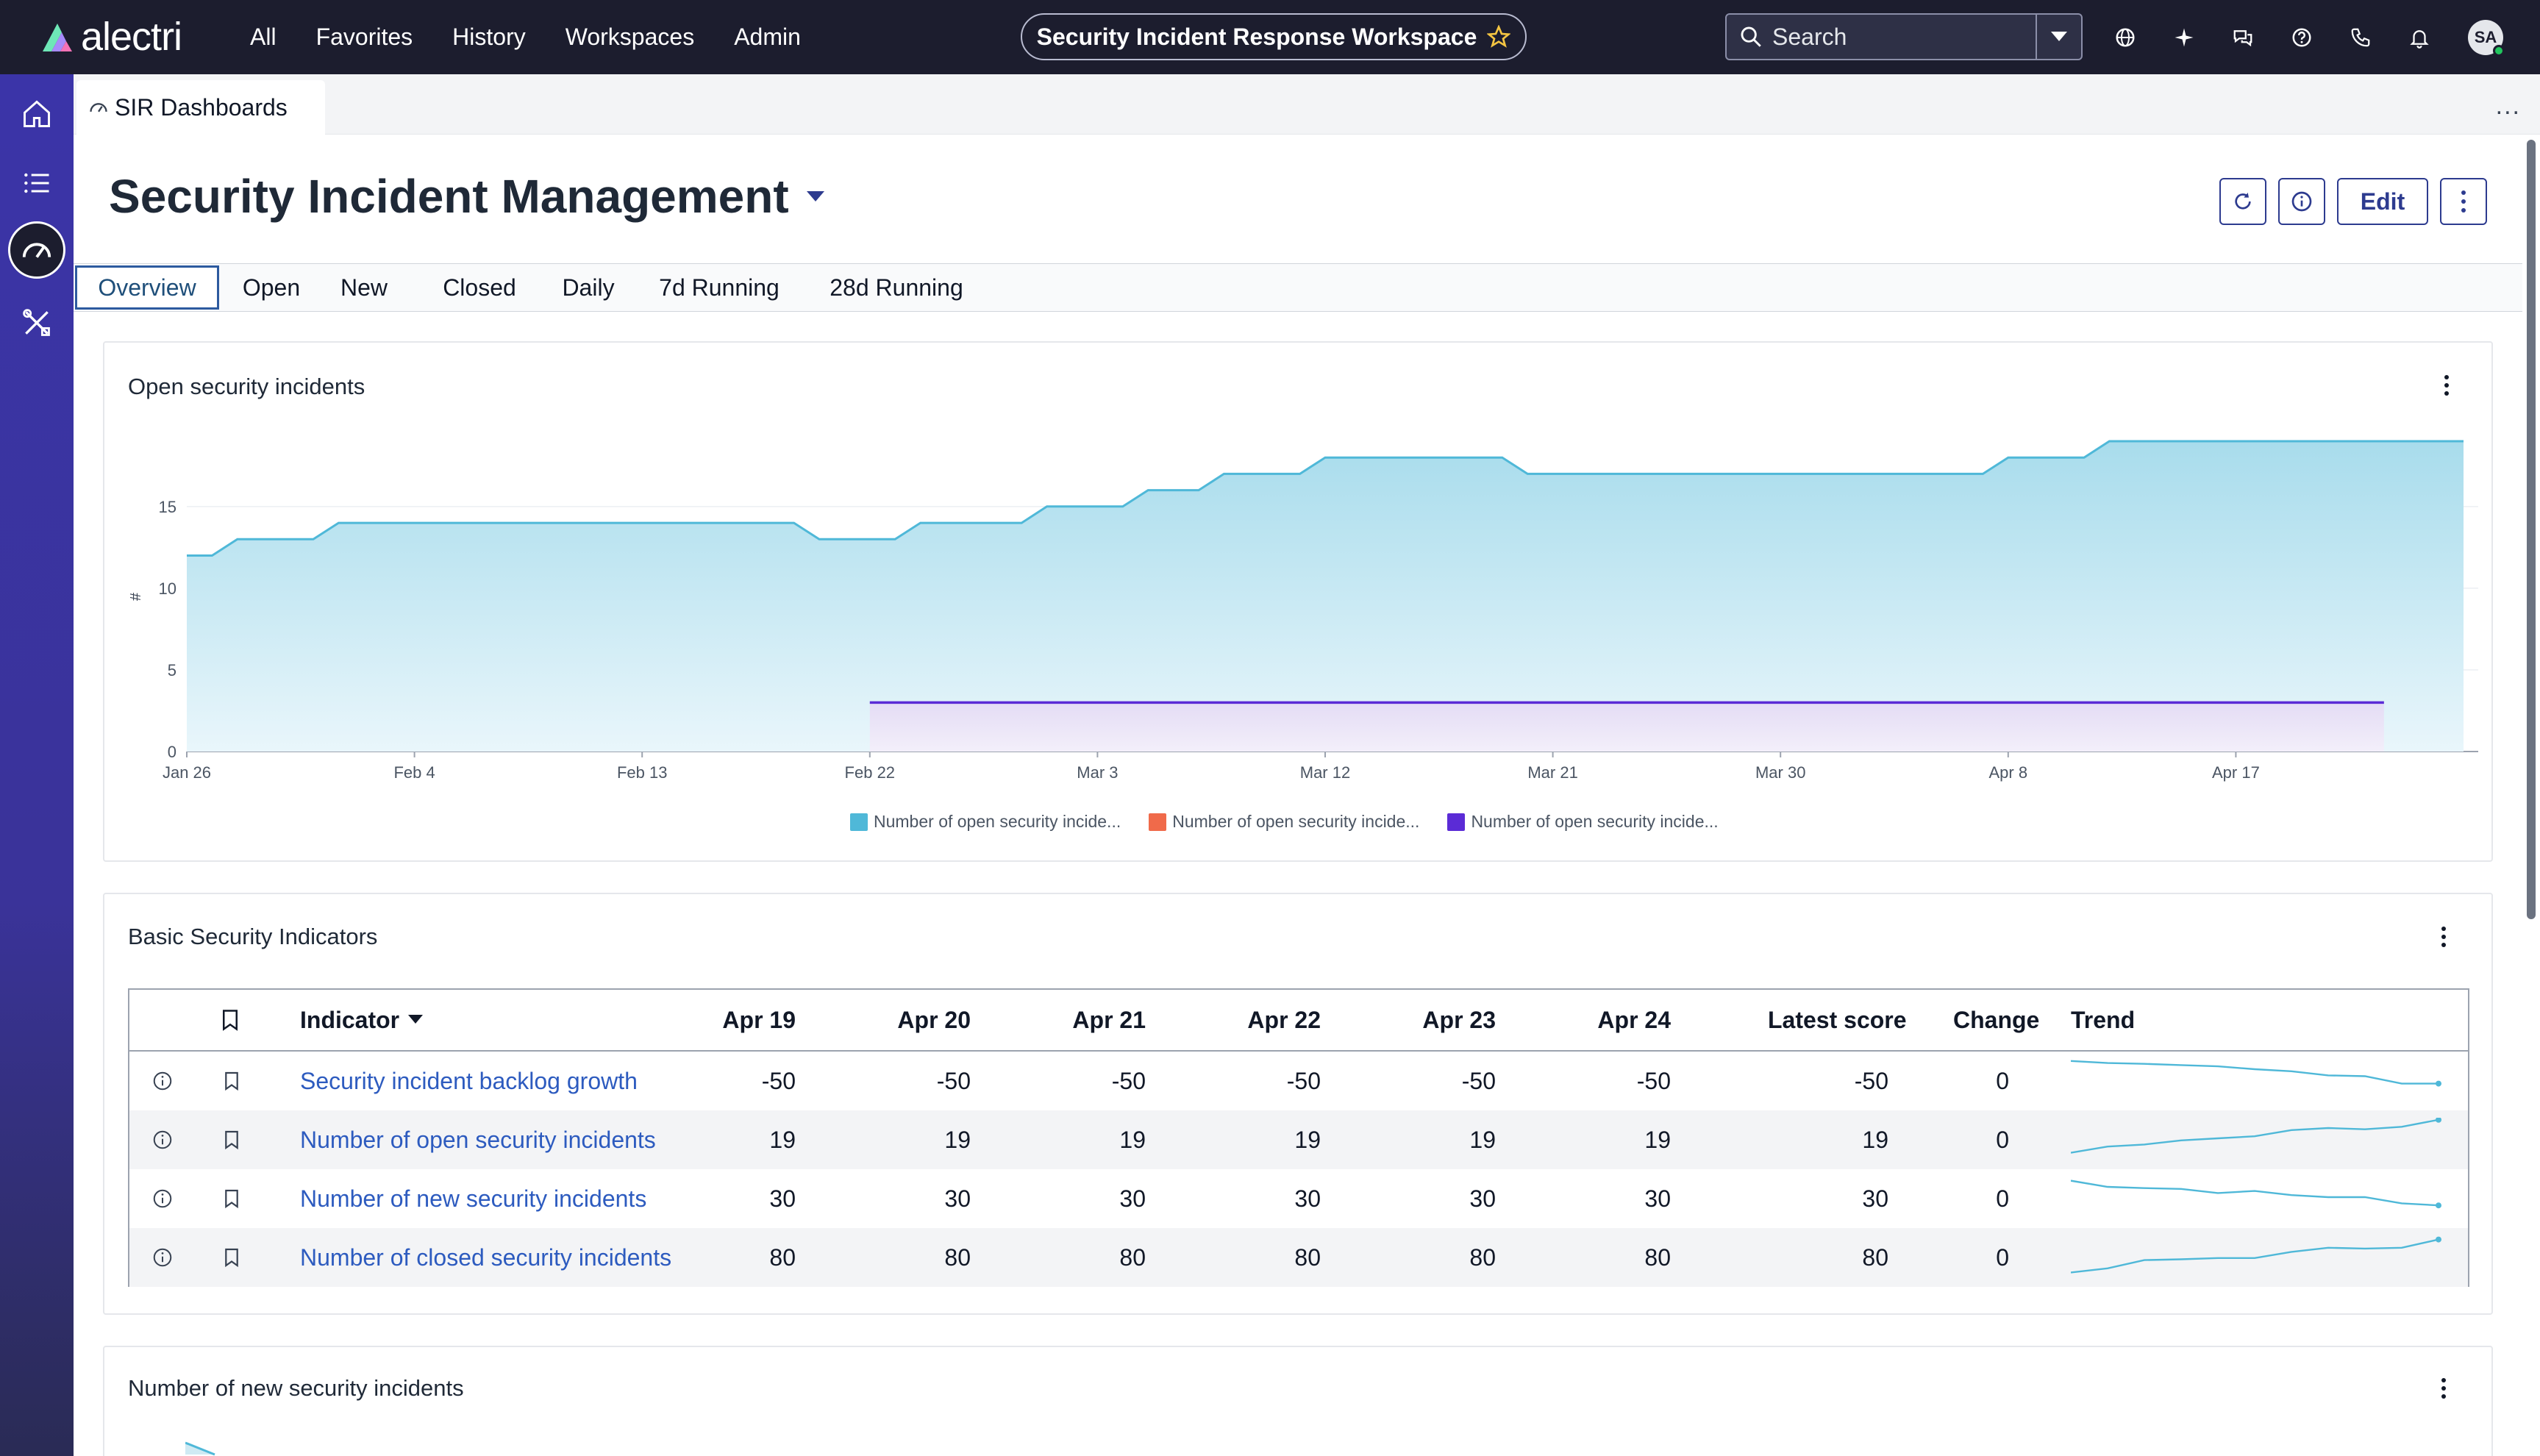  I want to click on column-header-date: Apr 23, so click(1459, 1019).